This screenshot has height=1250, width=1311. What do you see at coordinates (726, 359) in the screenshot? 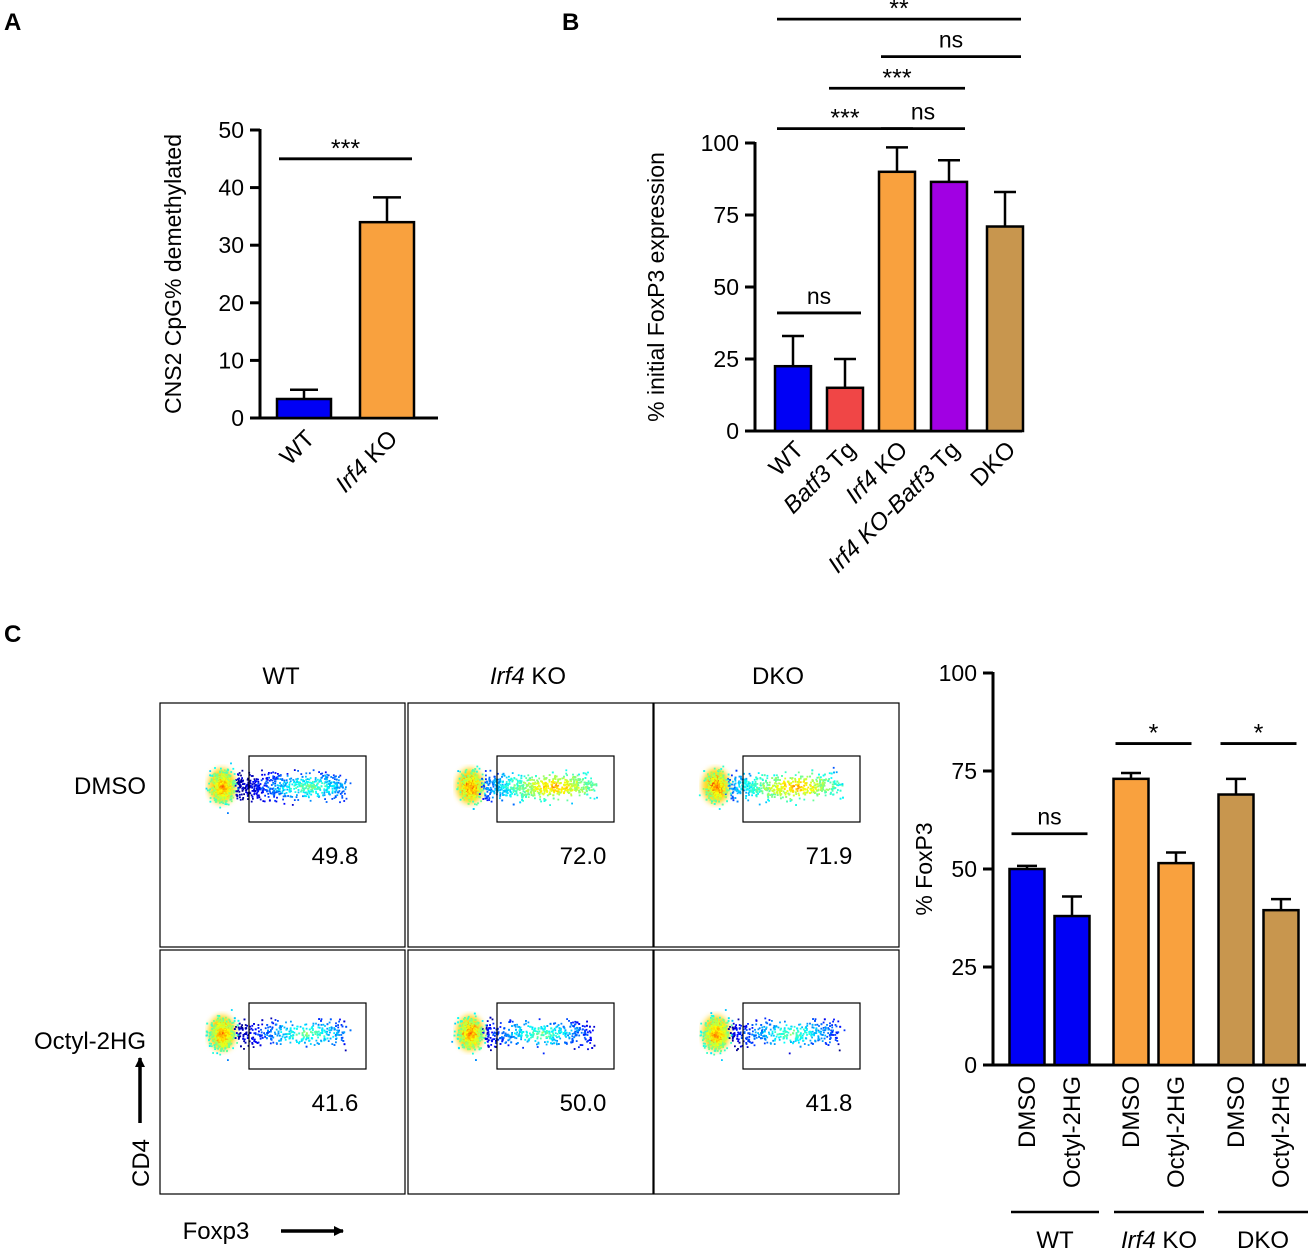
I see `y-tick-label: 25` at bounding box center [726, 359].